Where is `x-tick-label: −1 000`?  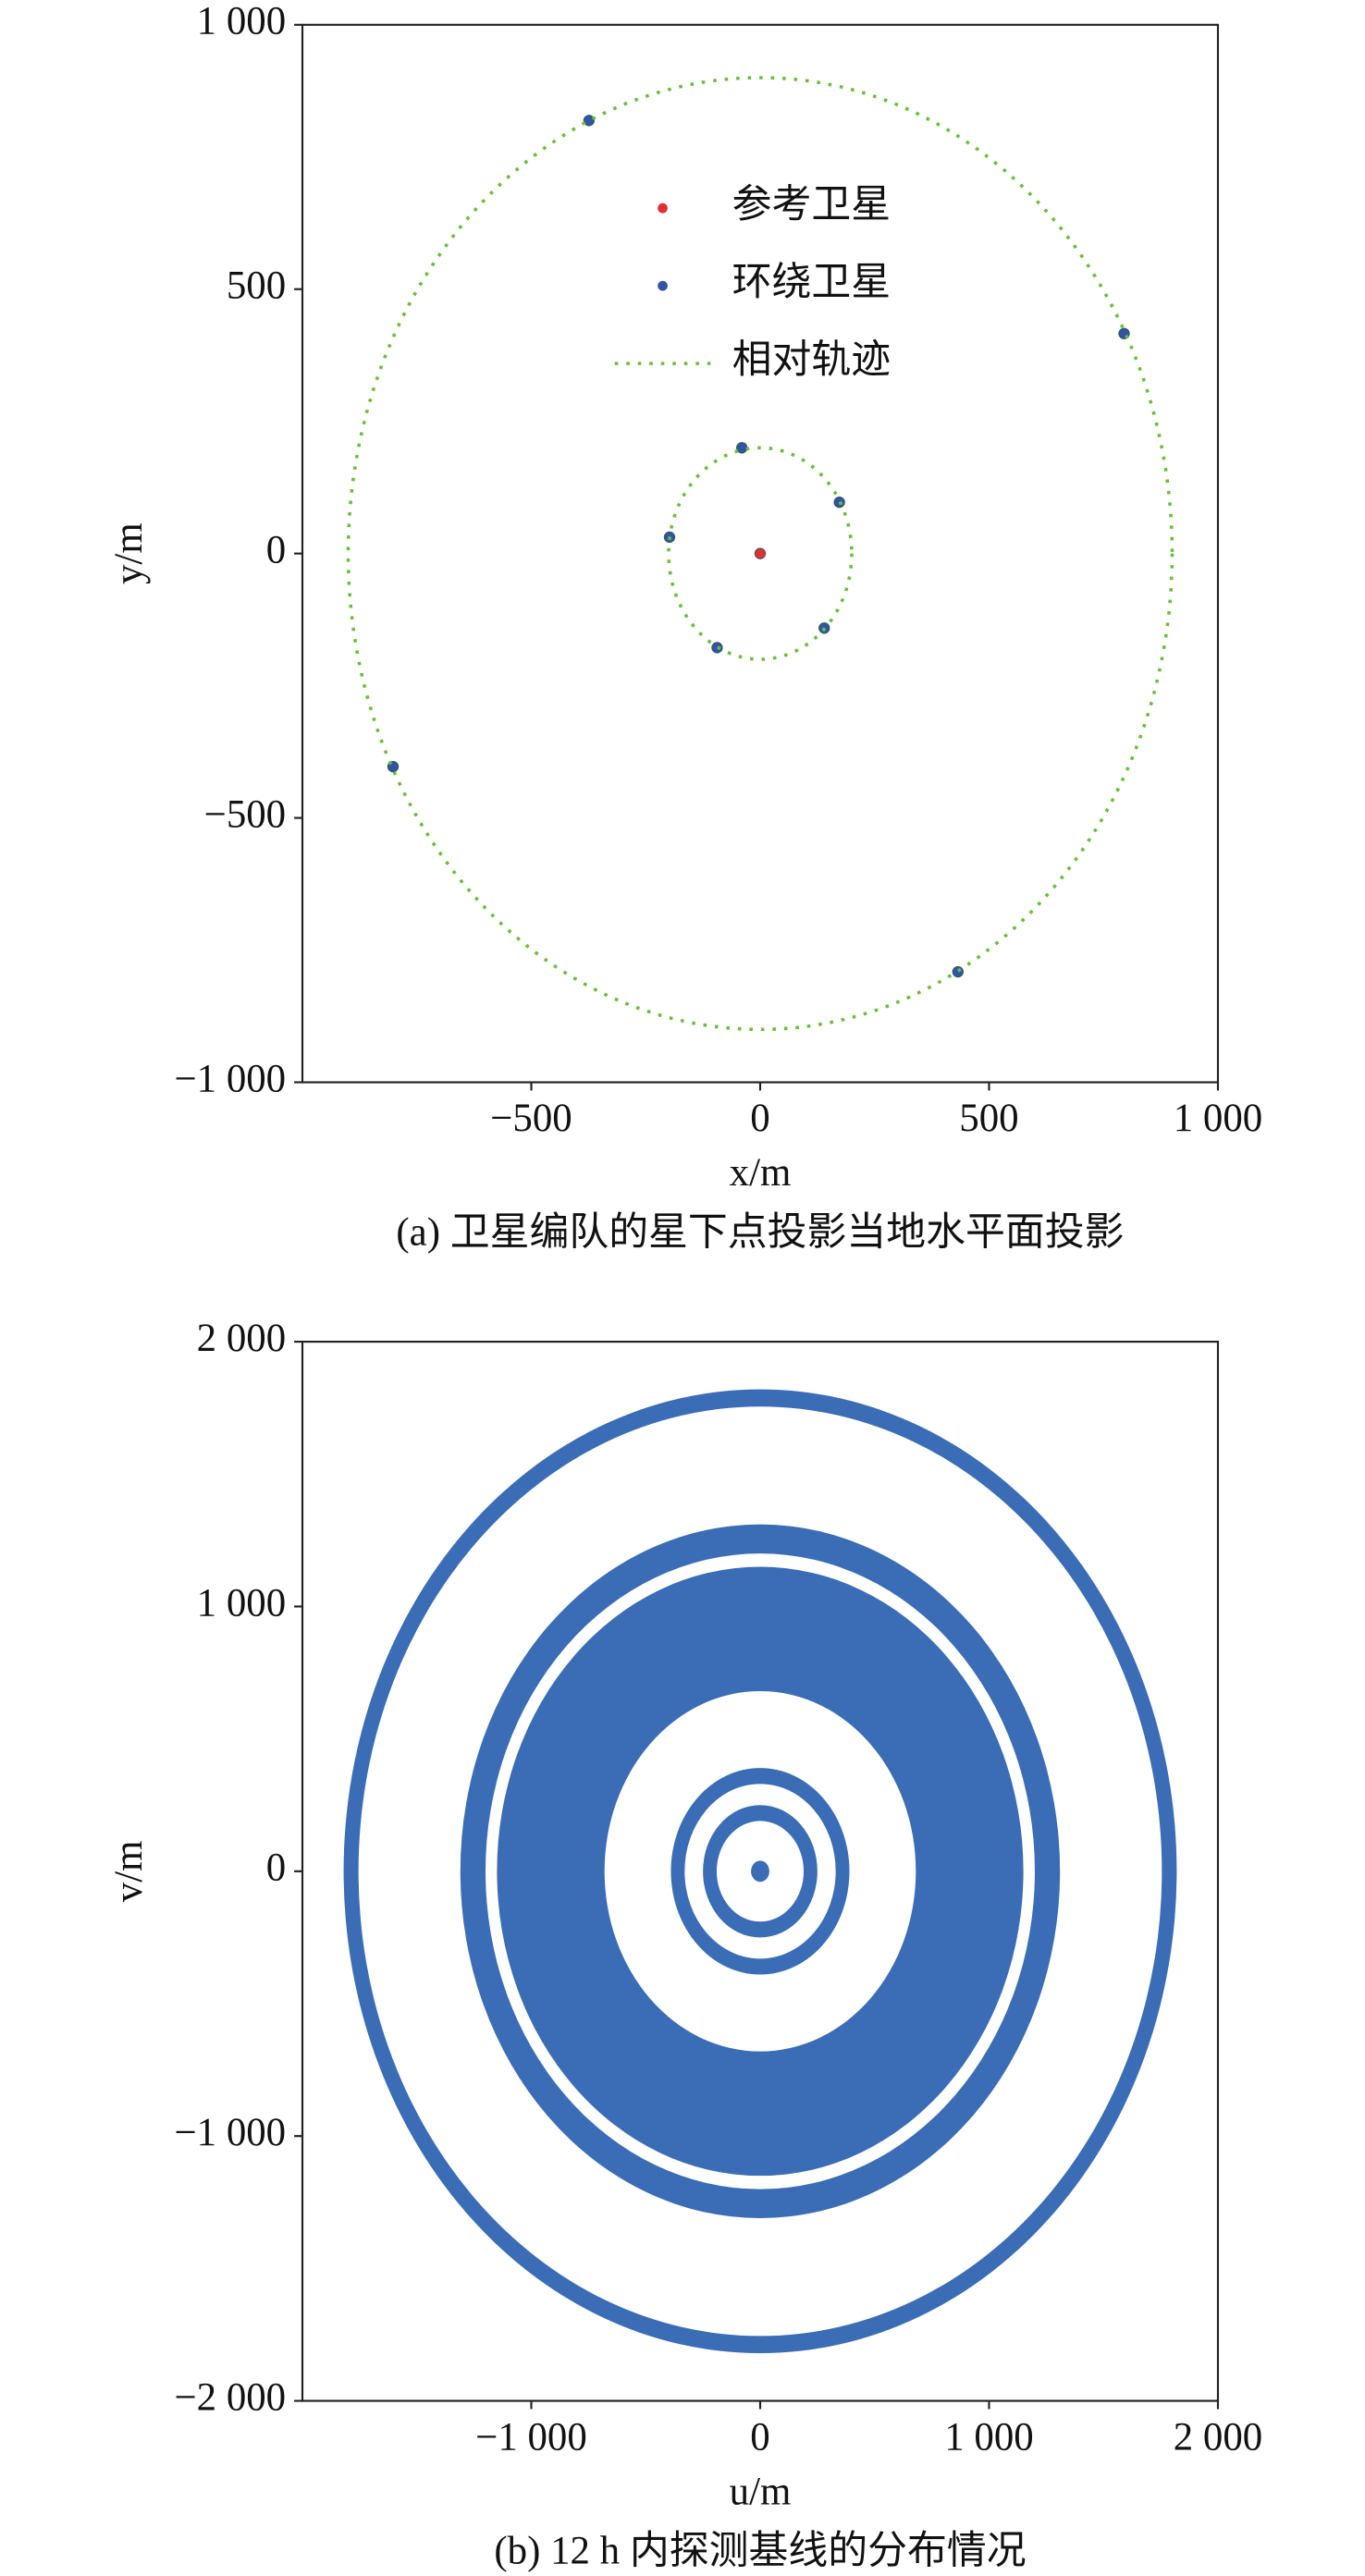
x-tick-label: −1 000 is located at coordinates (531, 2437).